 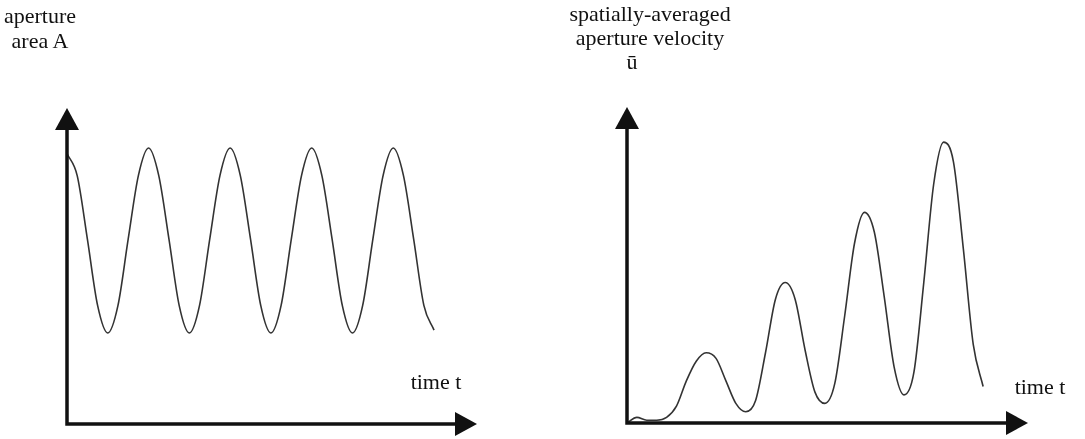 What do you see at coordinates (40, 27) in the screenshot?
I see `y-axis-title: aperture area A` at bounding box center [40, 27].